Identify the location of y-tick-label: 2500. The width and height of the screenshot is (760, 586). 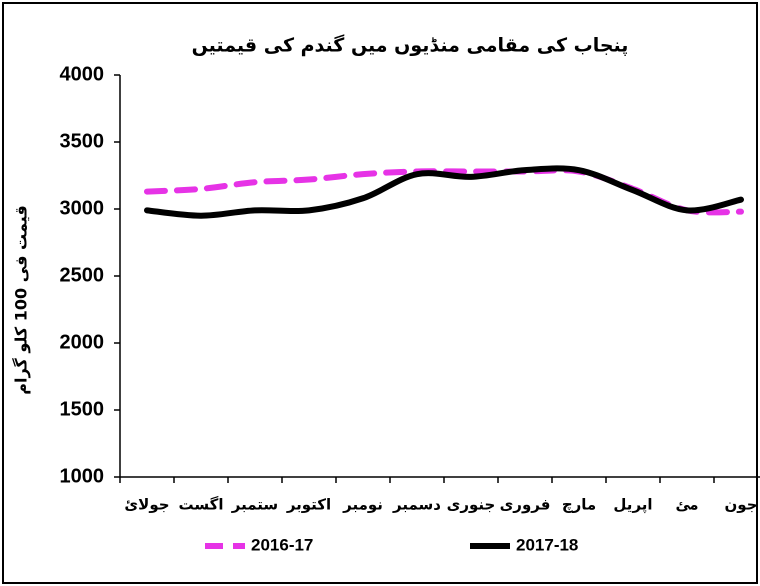
(82, 275).